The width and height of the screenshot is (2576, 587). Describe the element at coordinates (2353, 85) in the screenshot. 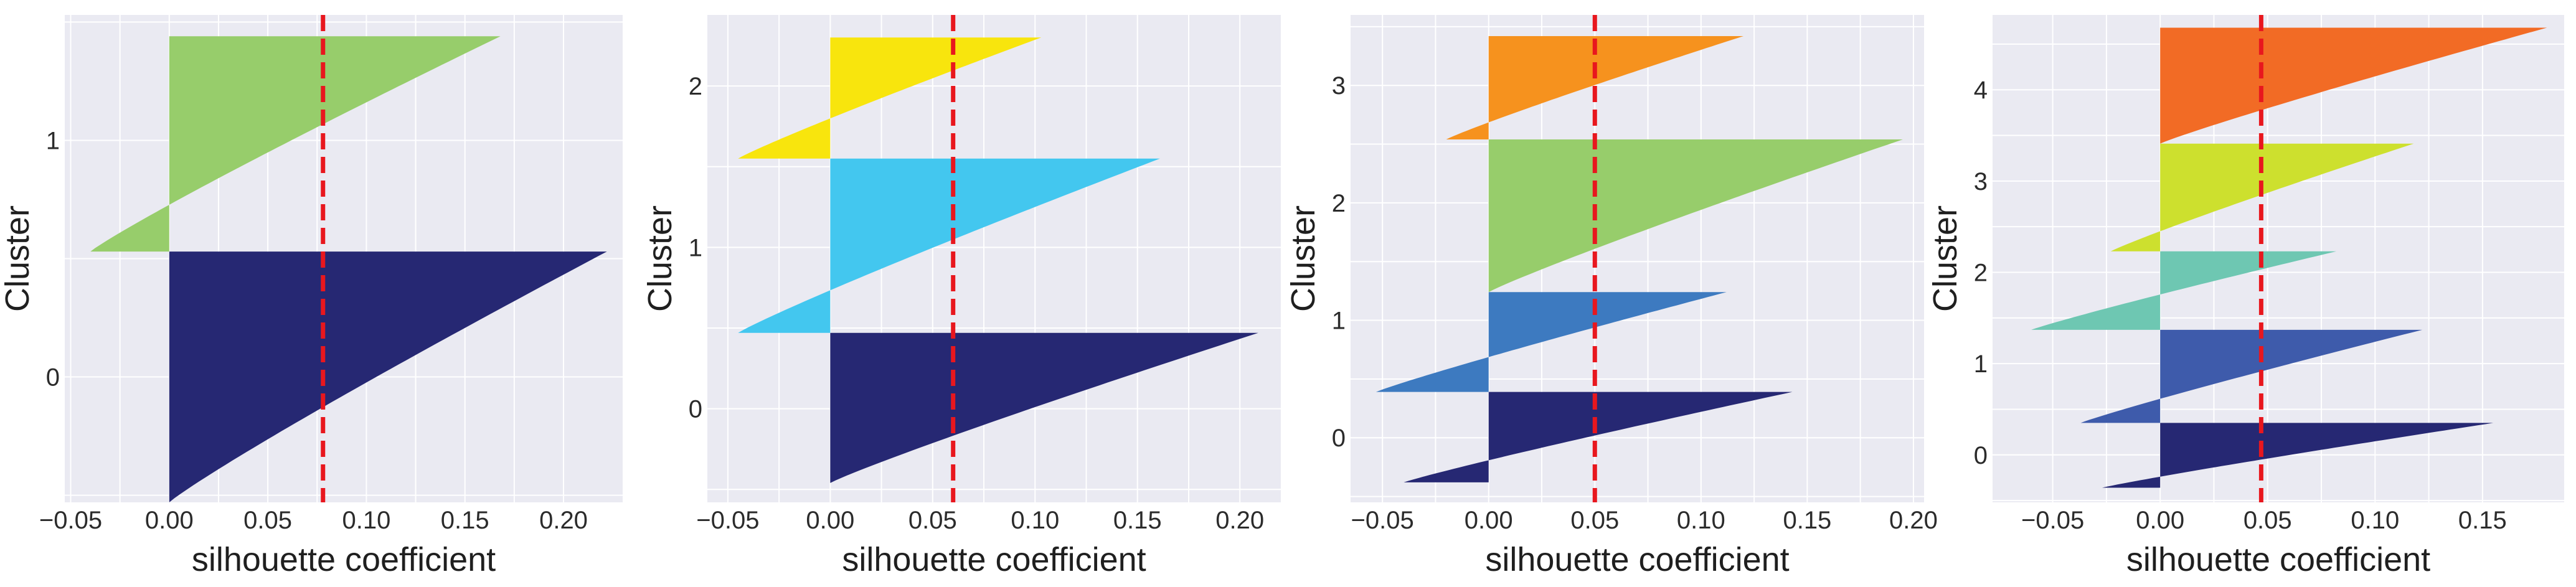

I see `cluster-4-silhouette` at that location.